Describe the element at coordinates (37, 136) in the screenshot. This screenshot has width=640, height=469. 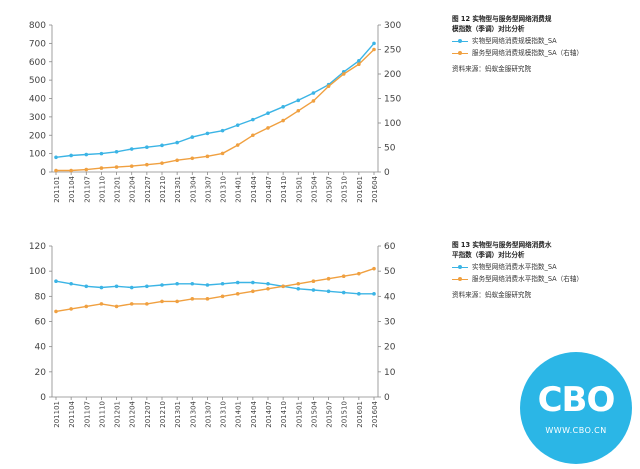
I see `y-tick-label-left: 200` at that location.